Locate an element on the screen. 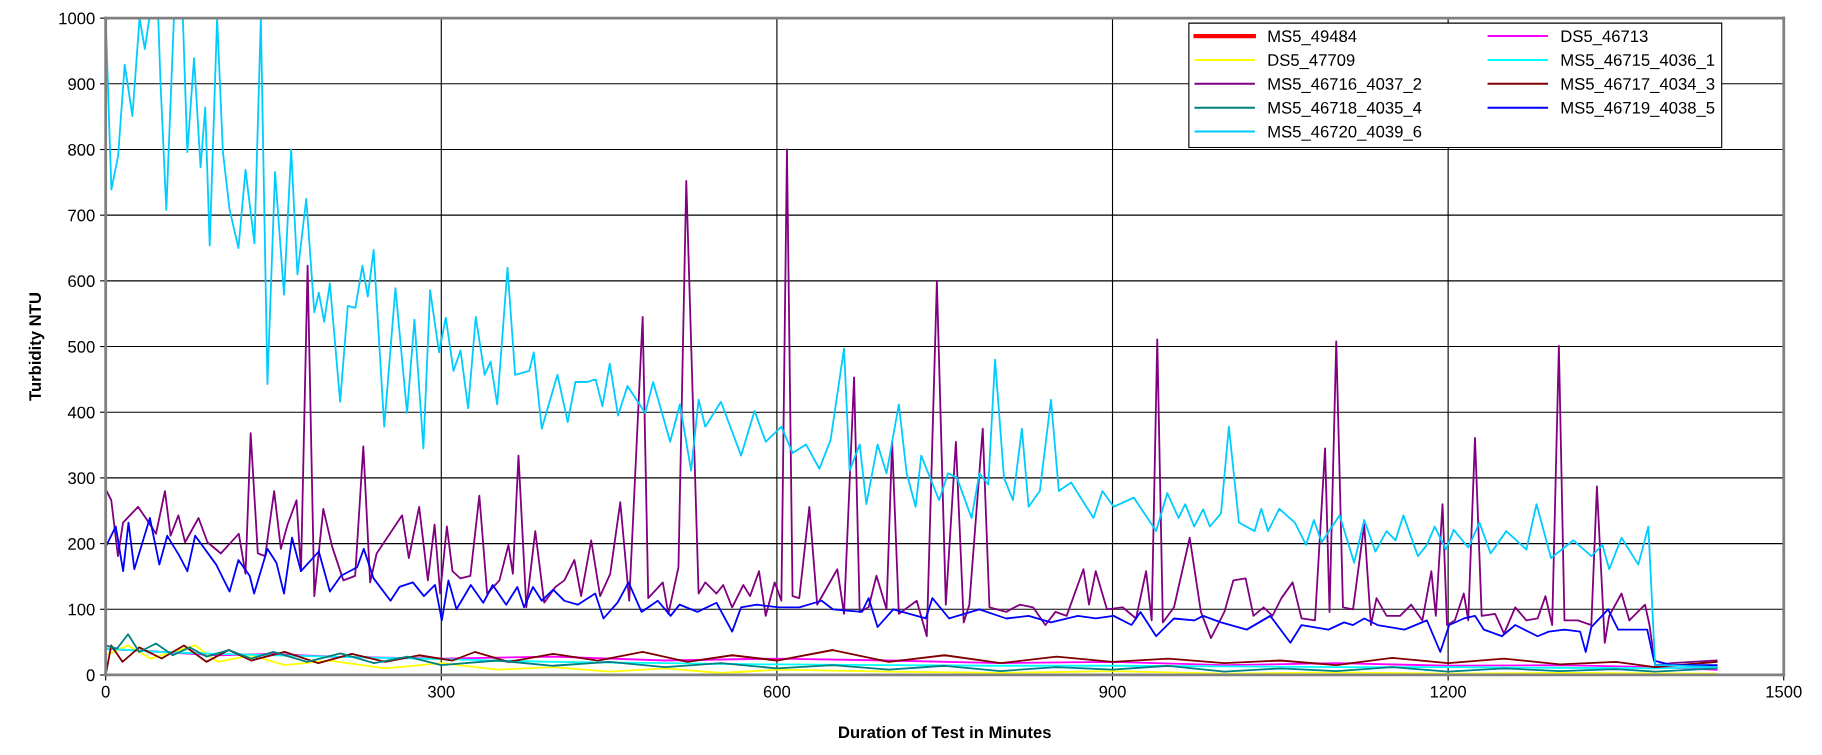 The height and width of the screenshot is (755, 1822). x-tick-label: 300 is located at coordinates (441, 691).